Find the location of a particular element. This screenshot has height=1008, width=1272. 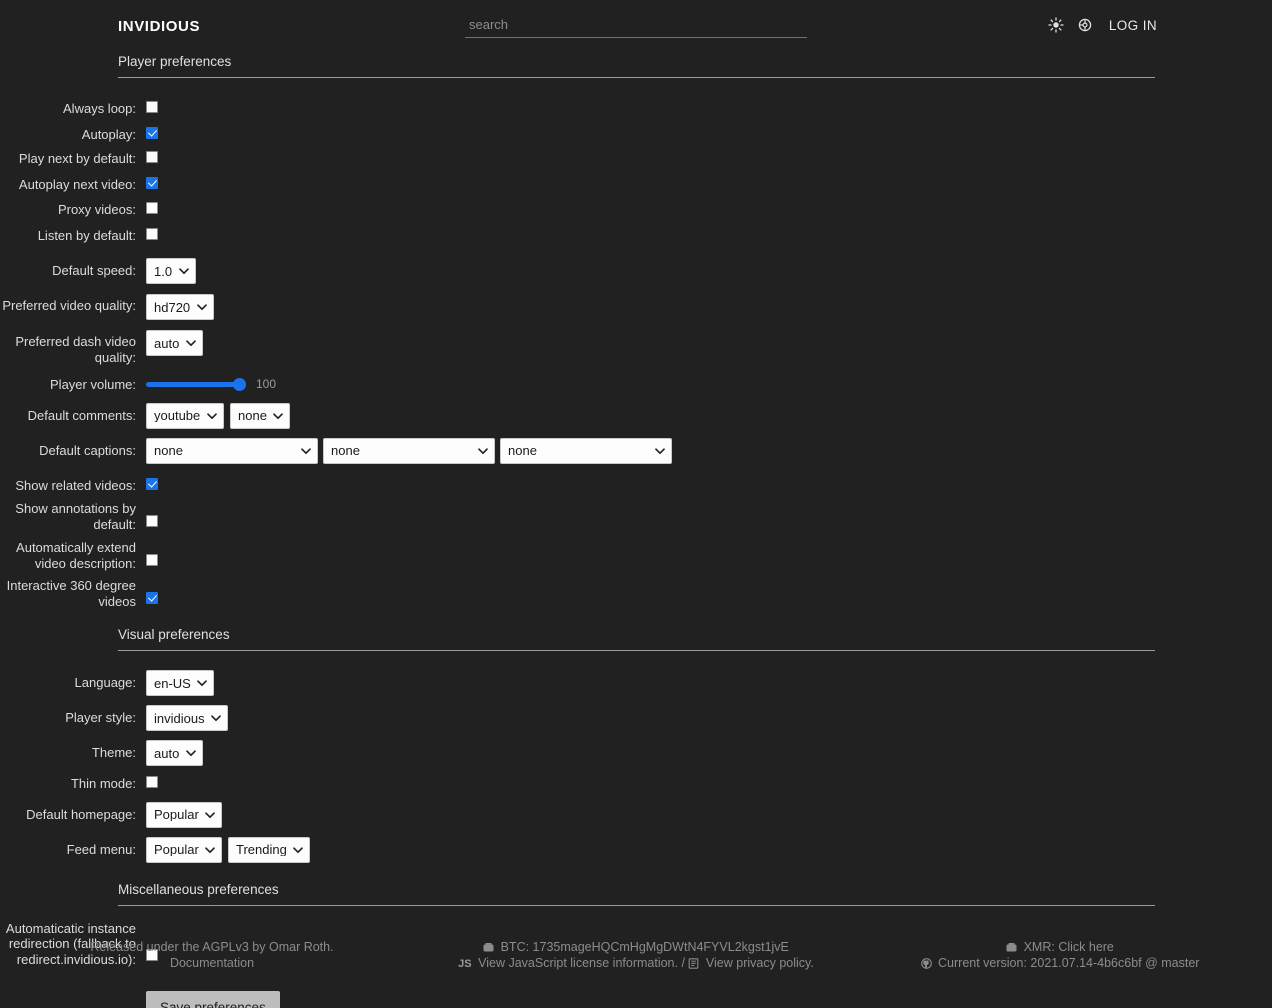

row-show-annotations: Show annotations by default: is located at coordinates (636, 516).